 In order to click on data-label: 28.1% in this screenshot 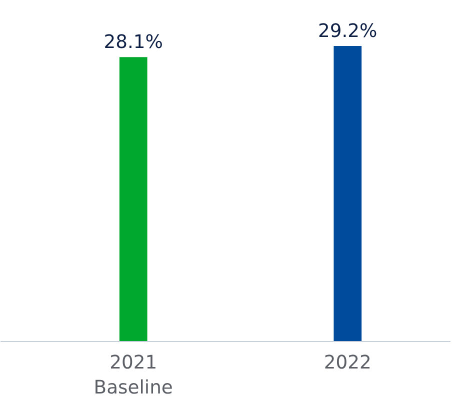, I will do `click(134, 43)`.